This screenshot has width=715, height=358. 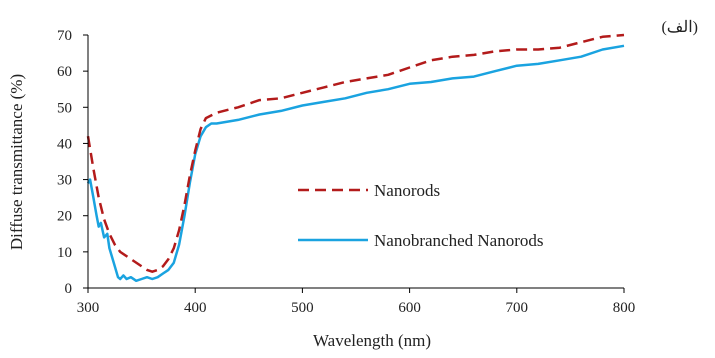 I want to click on x-axis: 300 400 500 600 700 800, so click(x=356, y=301).